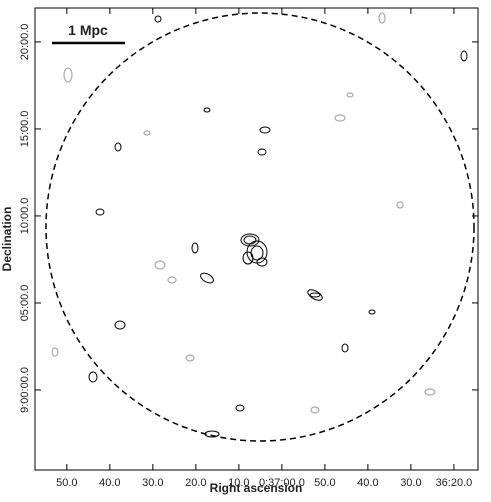 The height and width of the screenshot is (502, 491). Describe the element at coordinates (256, 488) in the screenshot. I see `x-axis-label: Right ascension` at that location.